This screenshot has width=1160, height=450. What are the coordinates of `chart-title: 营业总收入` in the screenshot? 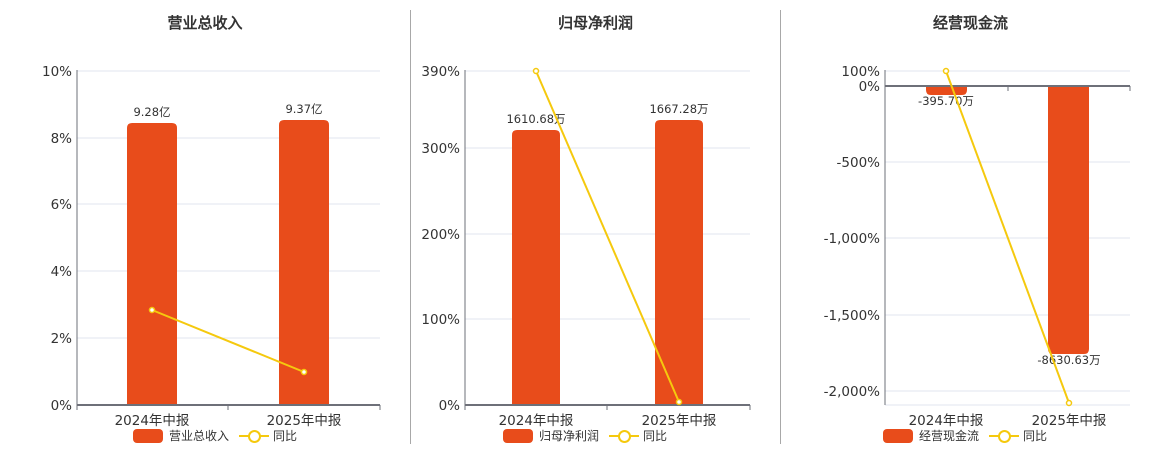 It's located at (205, 23).